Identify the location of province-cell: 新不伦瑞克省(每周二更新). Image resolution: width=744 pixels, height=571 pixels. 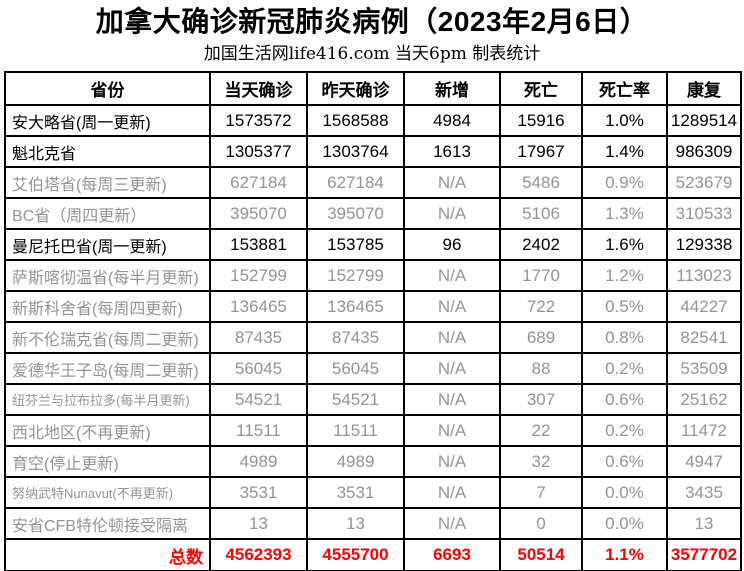
(107, 337).